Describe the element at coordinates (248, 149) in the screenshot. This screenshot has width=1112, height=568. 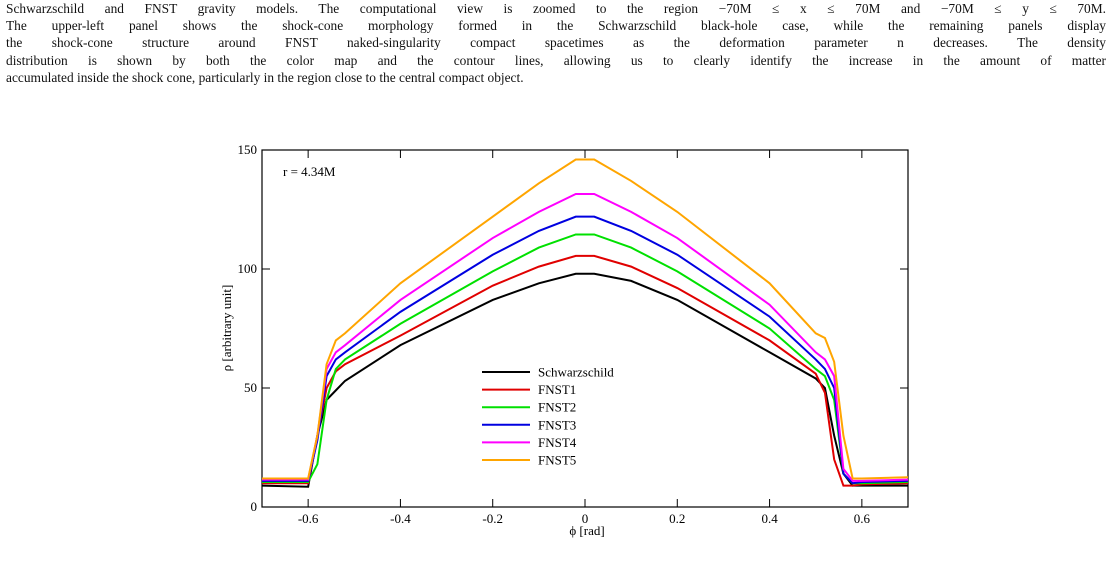
I see `y-tick-label: 150` at that location.